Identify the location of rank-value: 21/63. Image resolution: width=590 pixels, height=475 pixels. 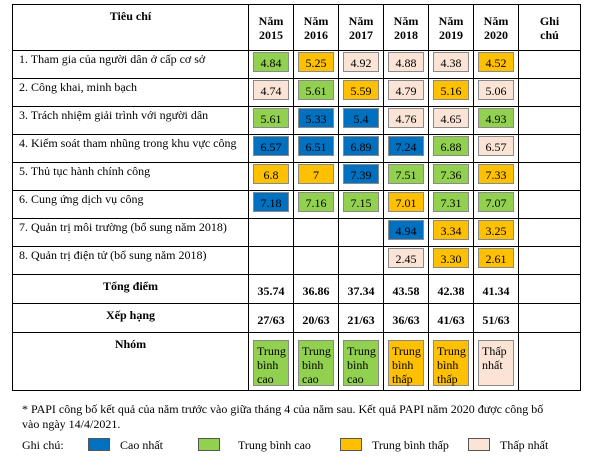
(361, 318).